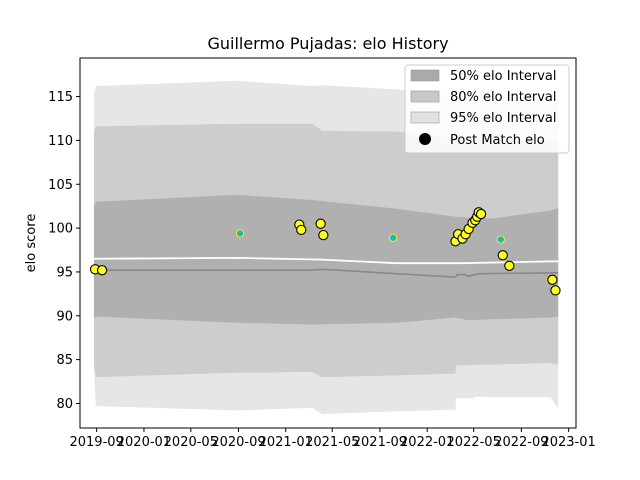  What do you see at coordinates (64, 316) in the screenshot?
I see `y-tick-label-2: 90` at bounding box center [64, 316].